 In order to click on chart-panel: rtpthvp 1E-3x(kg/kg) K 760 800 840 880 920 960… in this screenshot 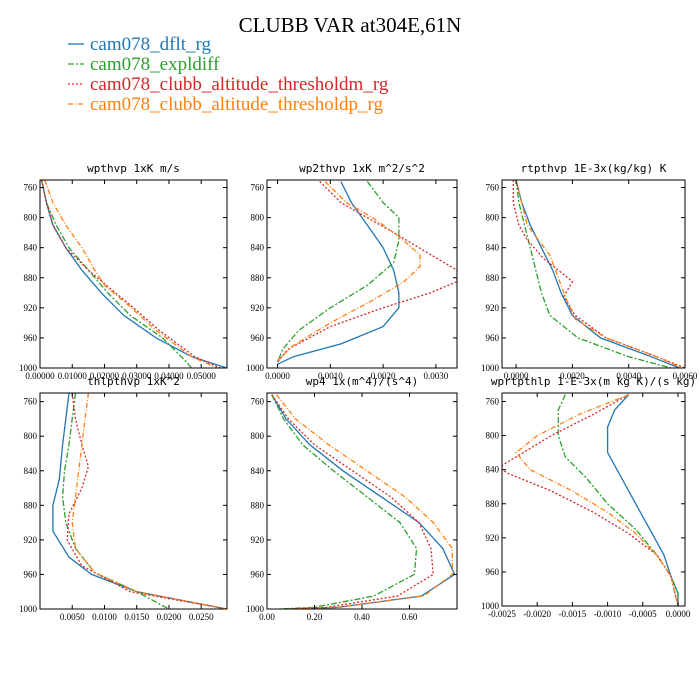, I will do `click(589, 271)`.